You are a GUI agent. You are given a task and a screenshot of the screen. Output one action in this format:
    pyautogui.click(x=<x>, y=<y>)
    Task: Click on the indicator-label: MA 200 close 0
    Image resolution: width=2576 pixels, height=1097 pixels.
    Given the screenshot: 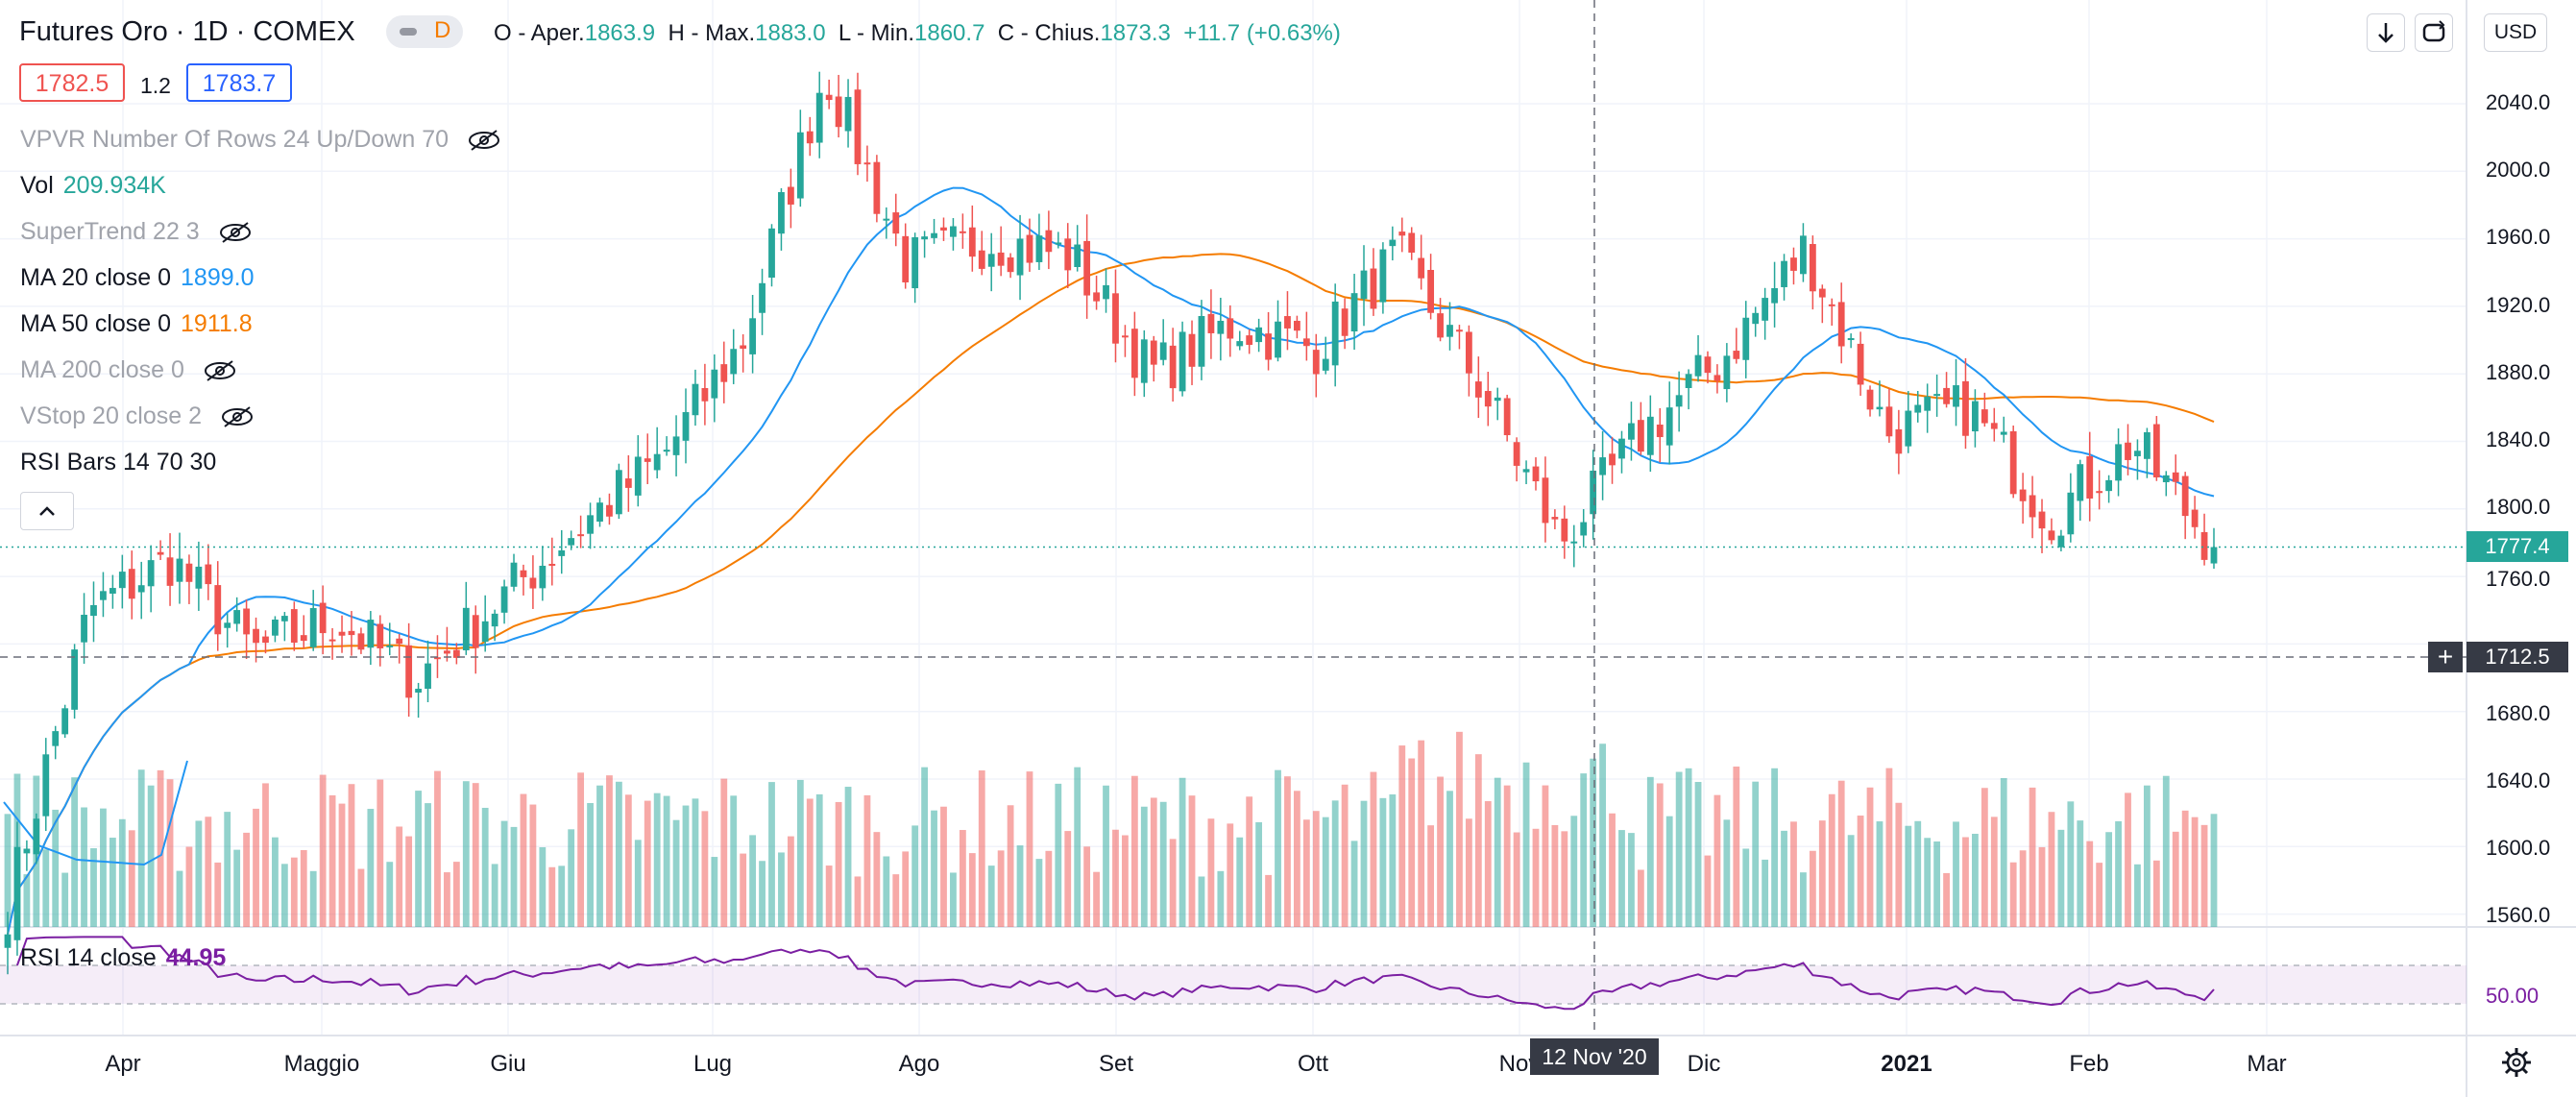 What is the action you would take?
    pyautogui.click(x=102, y=369)
    